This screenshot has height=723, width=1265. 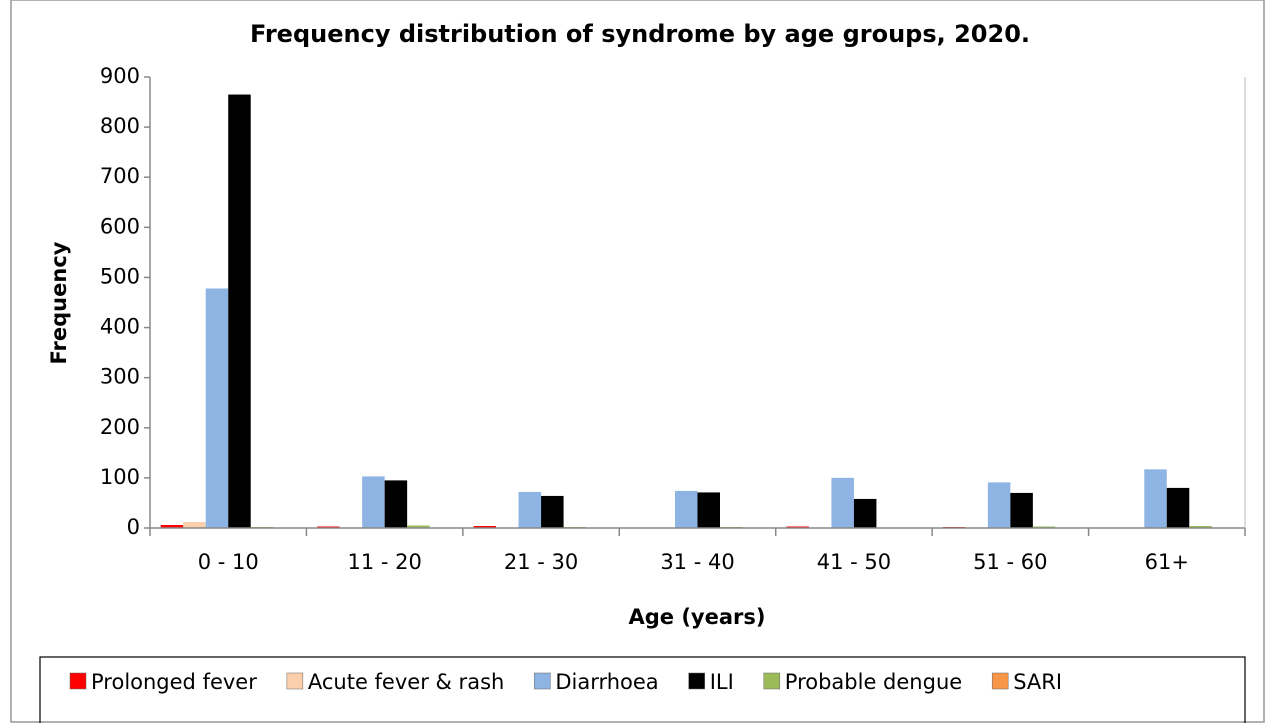 I want to click on y-axis-title: Frequency, so click(x=59, y=302).